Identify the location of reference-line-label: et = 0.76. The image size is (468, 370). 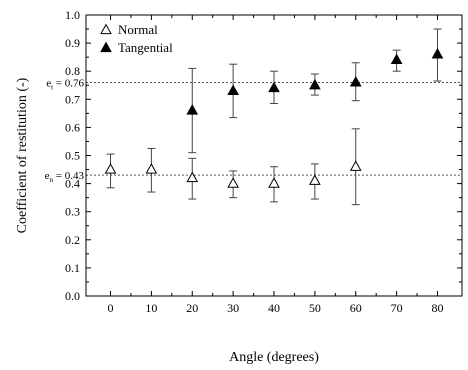
(65, 84).